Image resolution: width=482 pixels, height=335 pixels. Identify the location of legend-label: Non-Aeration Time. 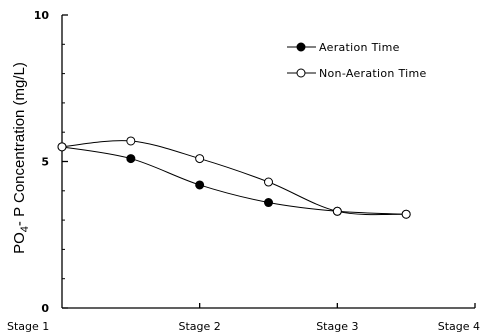
(373, 73).